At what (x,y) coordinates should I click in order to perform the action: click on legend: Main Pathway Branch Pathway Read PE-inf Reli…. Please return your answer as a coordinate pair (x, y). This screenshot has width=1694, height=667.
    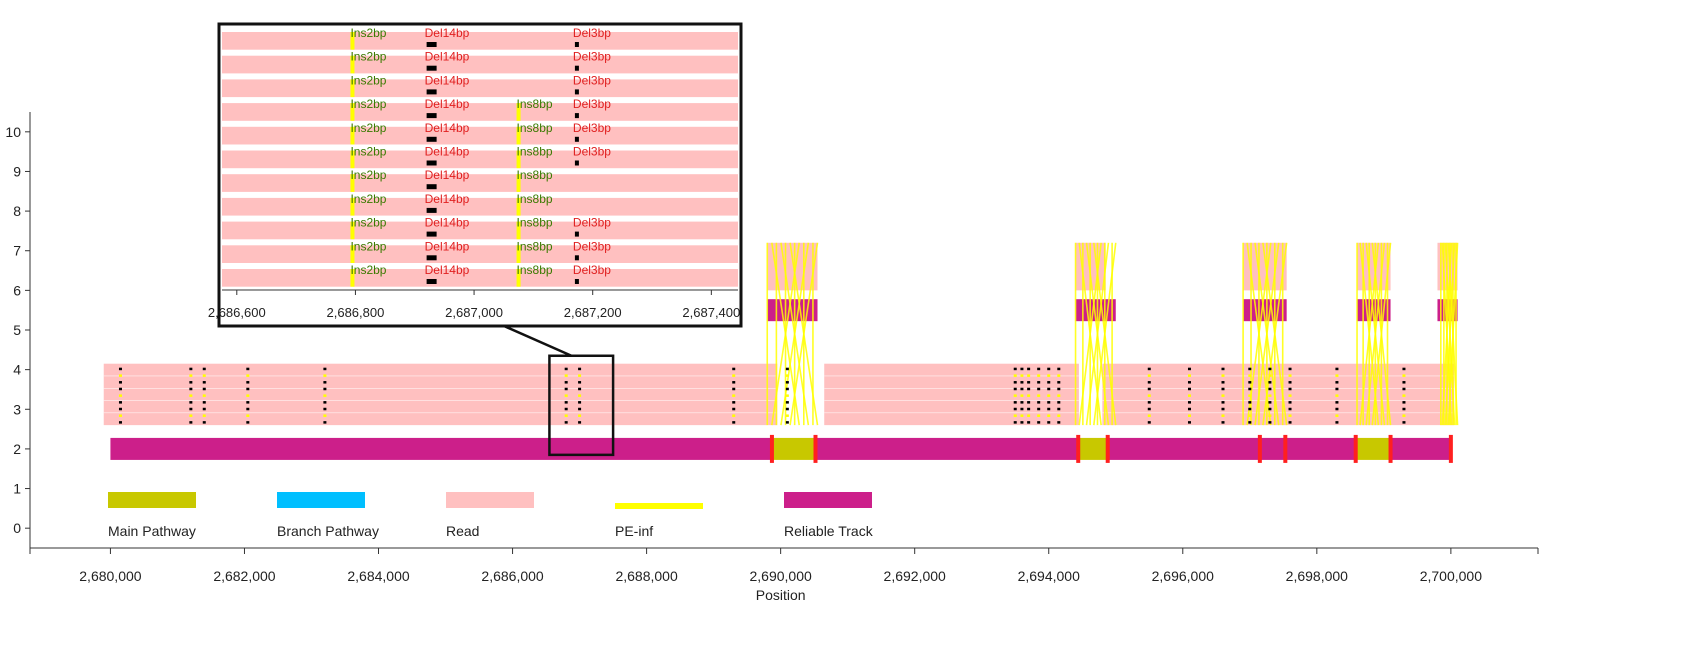
    Looking at the image, I should click on (491, 515).